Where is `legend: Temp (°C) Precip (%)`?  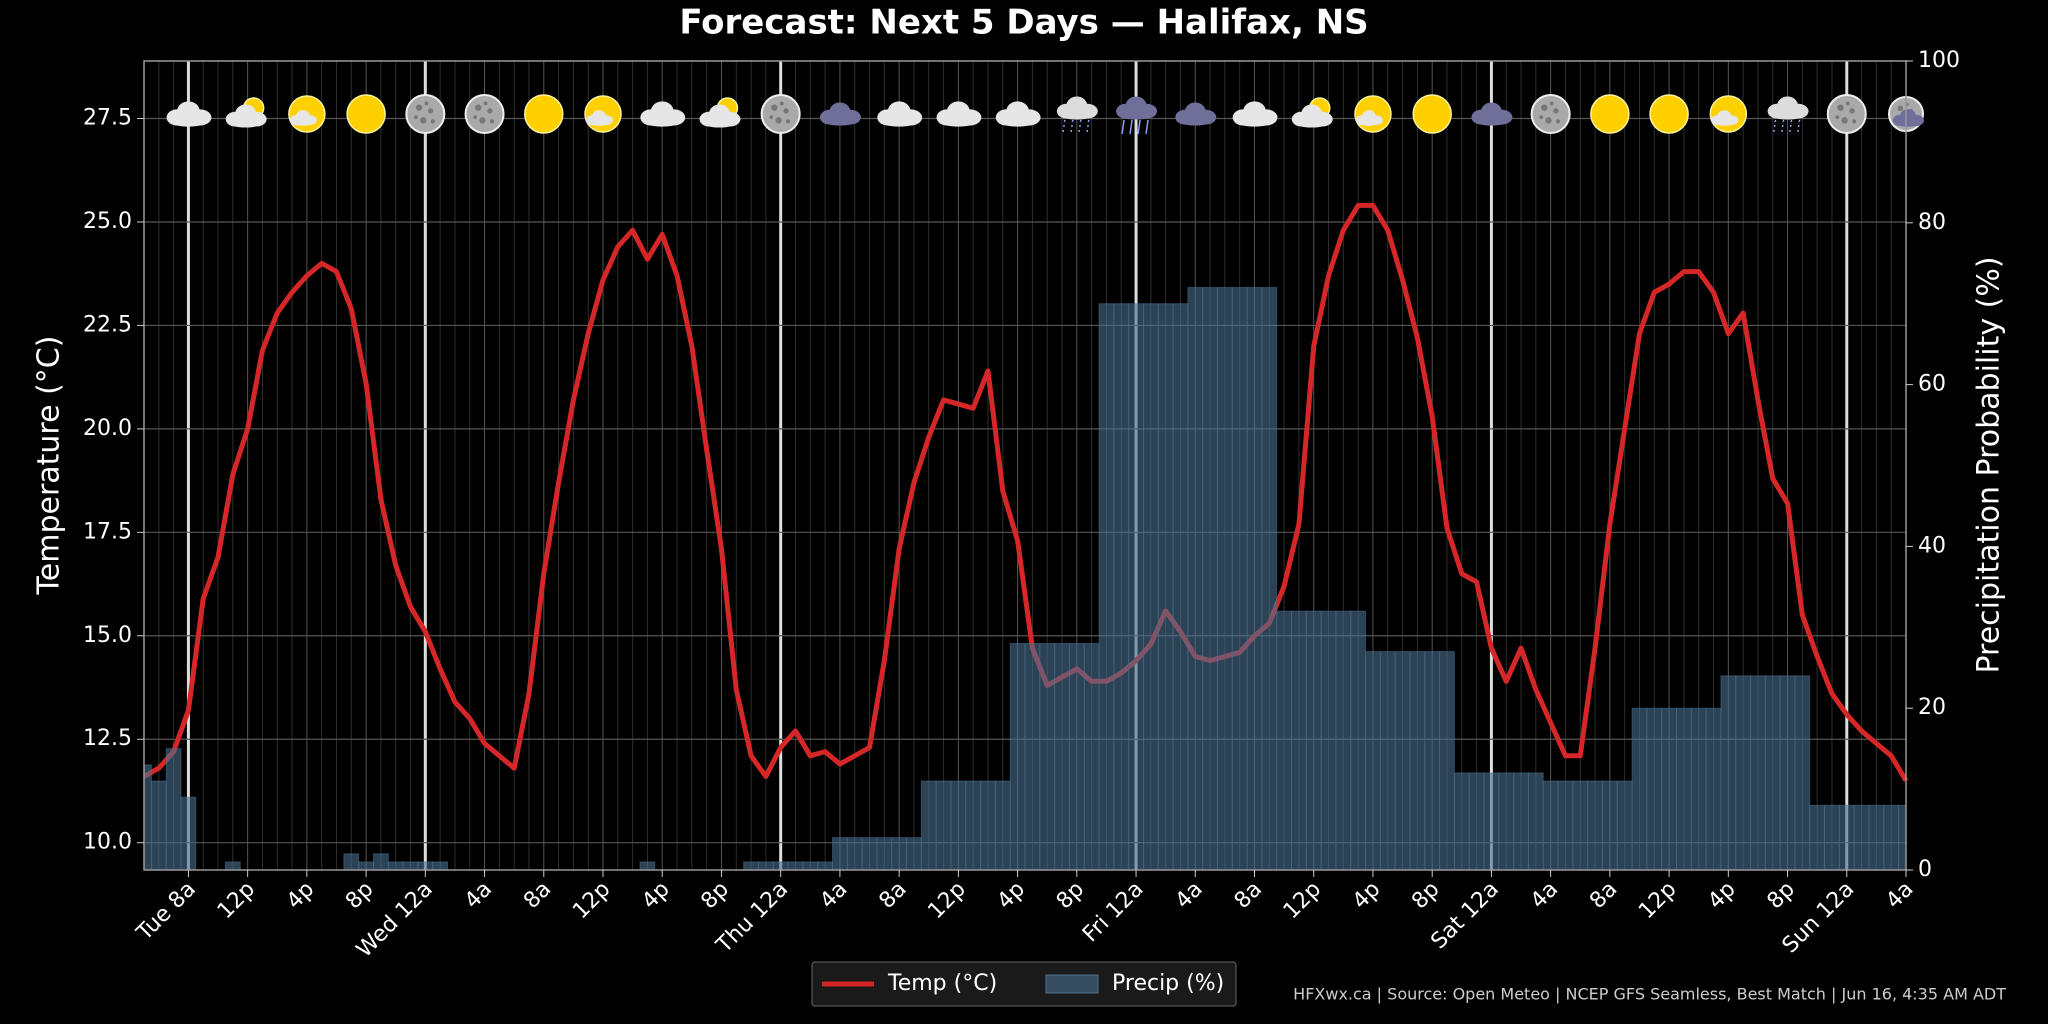
legend: Temp (°C) Precip (%) is located at coordinates (1024, 984).